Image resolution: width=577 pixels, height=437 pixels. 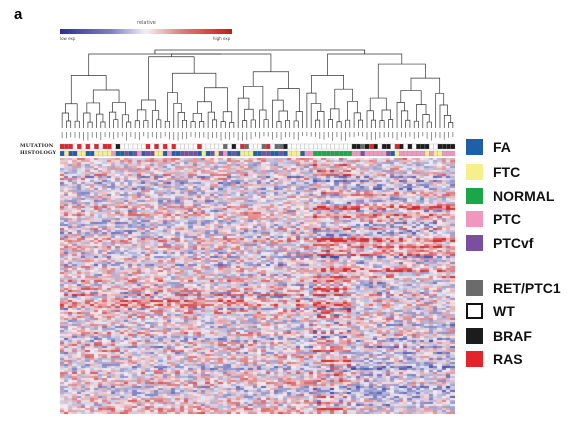 What do you see at coordinates (494, 359) in the screenshot?
I see `legend-item-ras: RAS` at bounding box center [494, 359].